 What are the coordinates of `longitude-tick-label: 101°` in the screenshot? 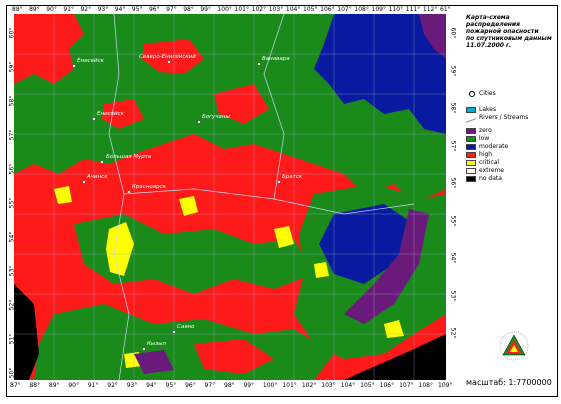 It's located at (241, 9).